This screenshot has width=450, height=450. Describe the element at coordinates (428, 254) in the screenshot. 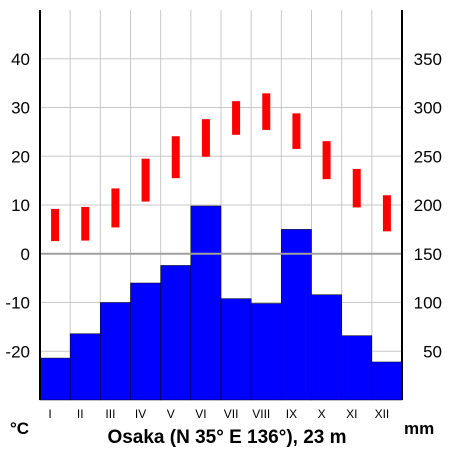

I see `precipitation-tick-label: 150` at that location.